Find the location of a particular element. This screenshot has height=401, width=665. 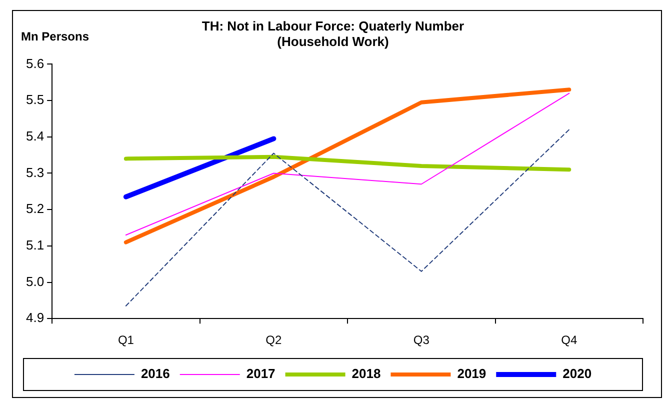

chart-title: TH: Not in Labour Force: Quaterly Number (Household Work) is located at coordinates (333, 33).